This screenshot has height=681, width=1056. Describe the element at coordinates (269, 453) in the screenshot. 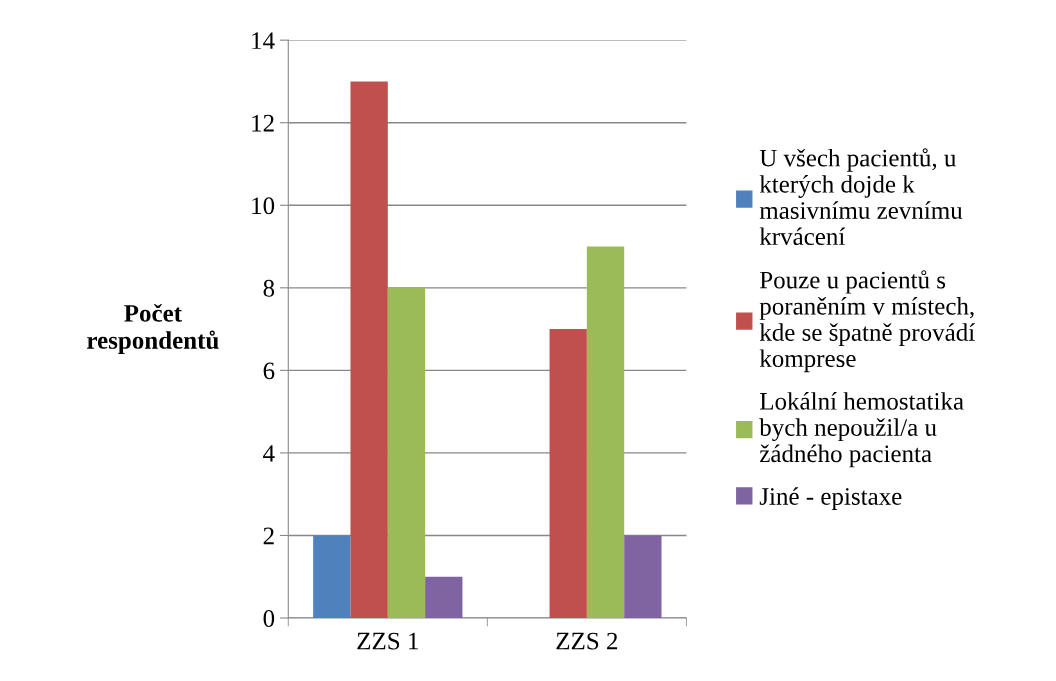

I see `y-tick-label: 4` at that location.